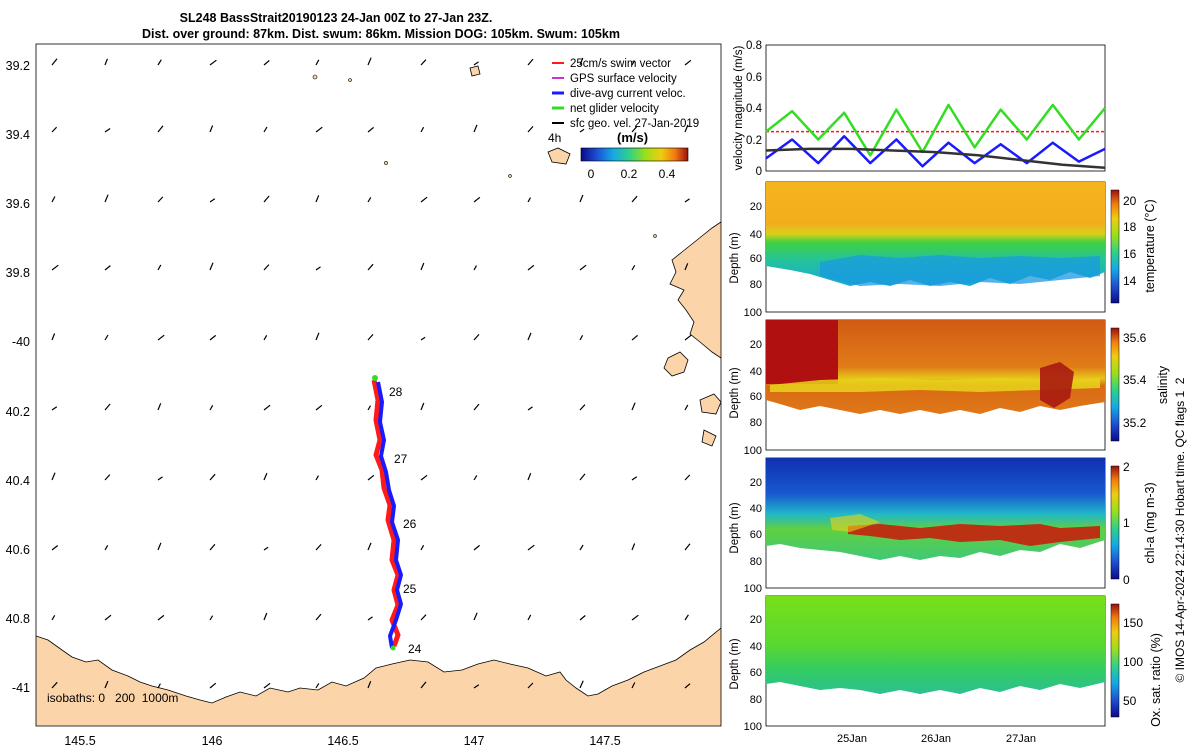 This screenshot has width=1200, height=750. What do you see at coordinates (475, 71) in the screenshot?
I see `land-island-small` at bounding box center [475, 71].